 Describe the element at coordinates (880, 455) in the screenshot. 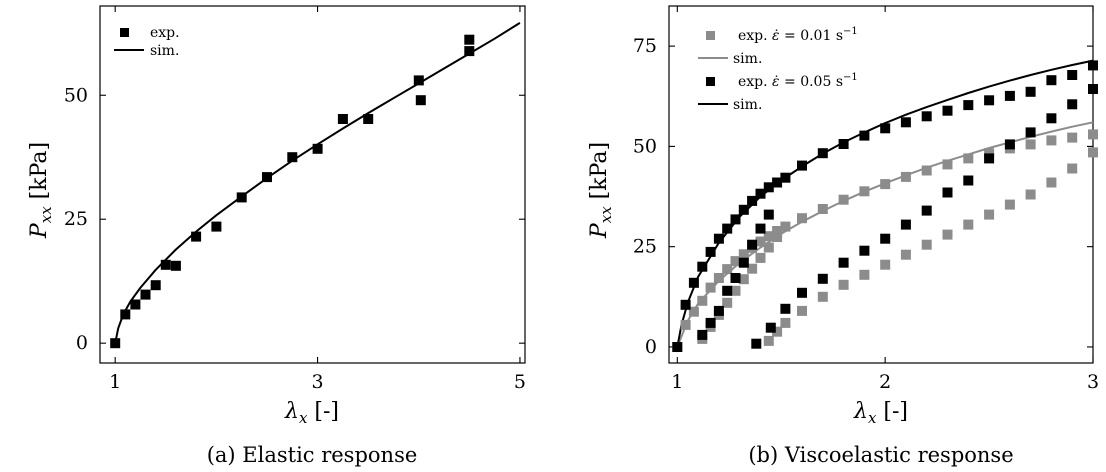

I see `panel-b-caption: (b) Viscoelastic response` at that location.